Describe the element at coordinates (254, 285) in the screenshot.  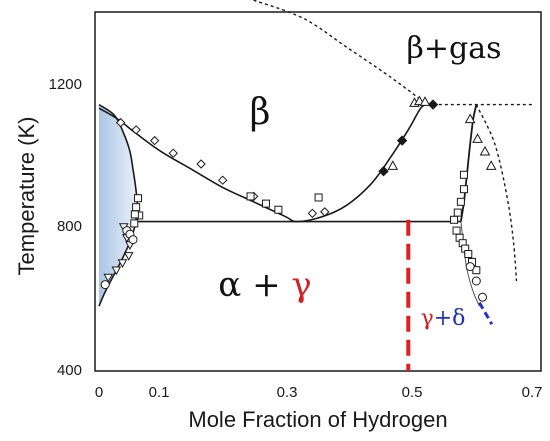
I see `region-label-alpha-gamma-prefix: α +` at that location.